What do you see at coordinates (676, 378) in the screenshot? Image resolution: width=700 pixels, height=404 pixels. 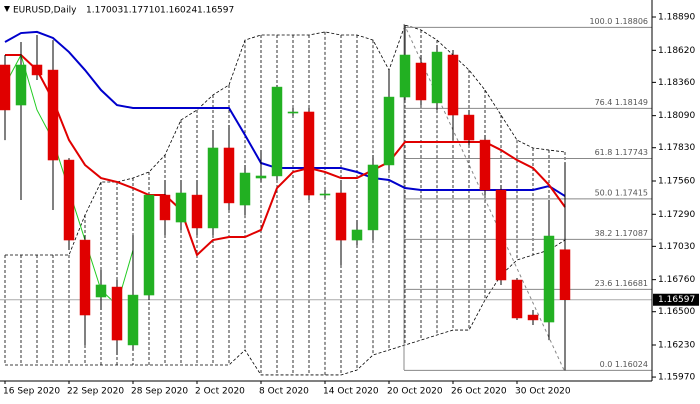 I see `y-tick-label: 1.15970` at bounding box center [676, 378].